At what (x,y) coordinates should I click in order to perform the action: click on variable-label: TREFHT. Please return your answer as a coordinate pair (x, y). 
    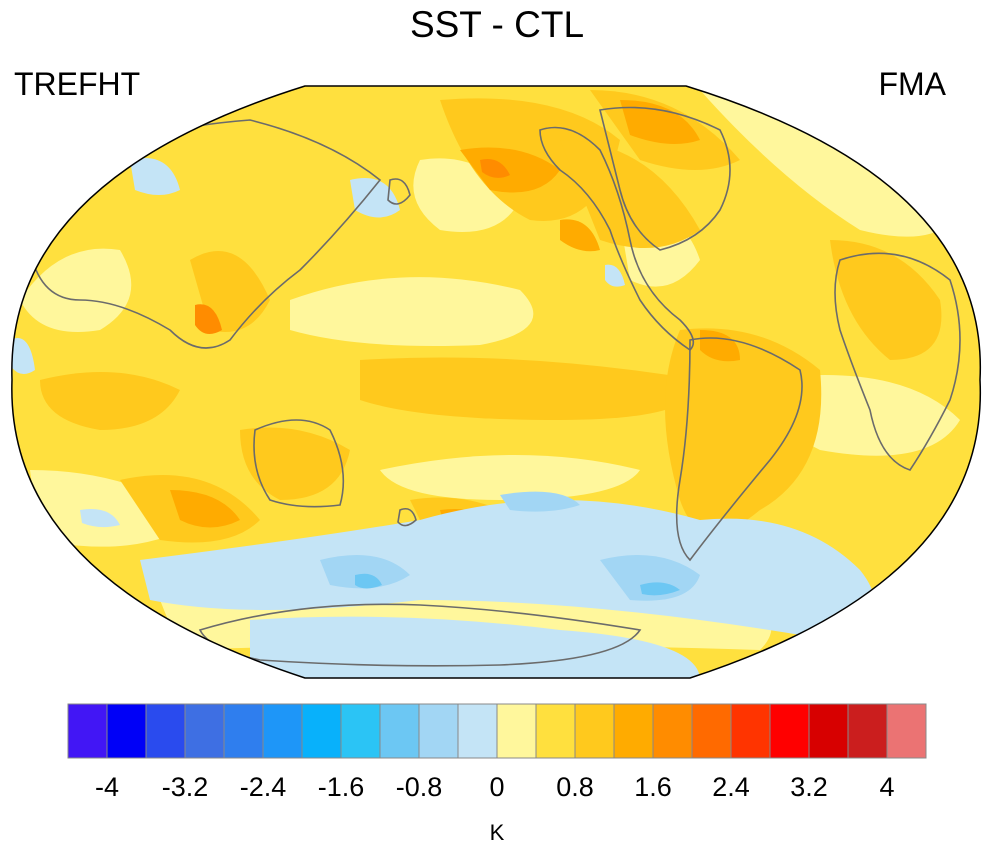
    Looking at the image, I should click on (77, 84).